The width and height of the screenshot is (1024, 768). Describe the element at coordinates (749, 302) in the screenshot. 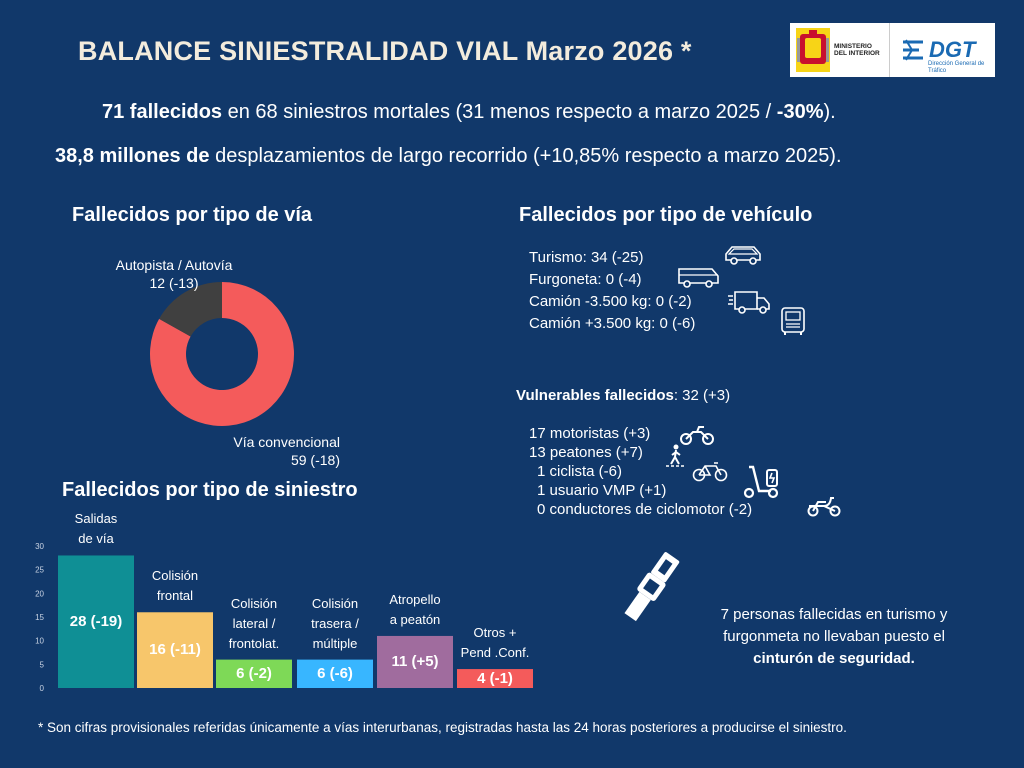

I see `truck-small-icon` at that location.